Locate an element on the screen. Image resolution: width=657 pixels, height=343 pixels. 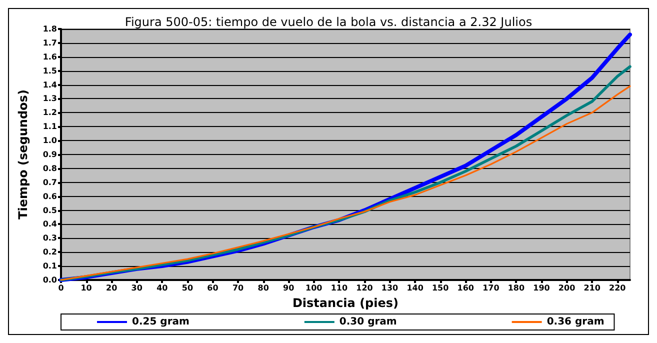
x-tick-label: 210 is located at coordinates (592, 288).